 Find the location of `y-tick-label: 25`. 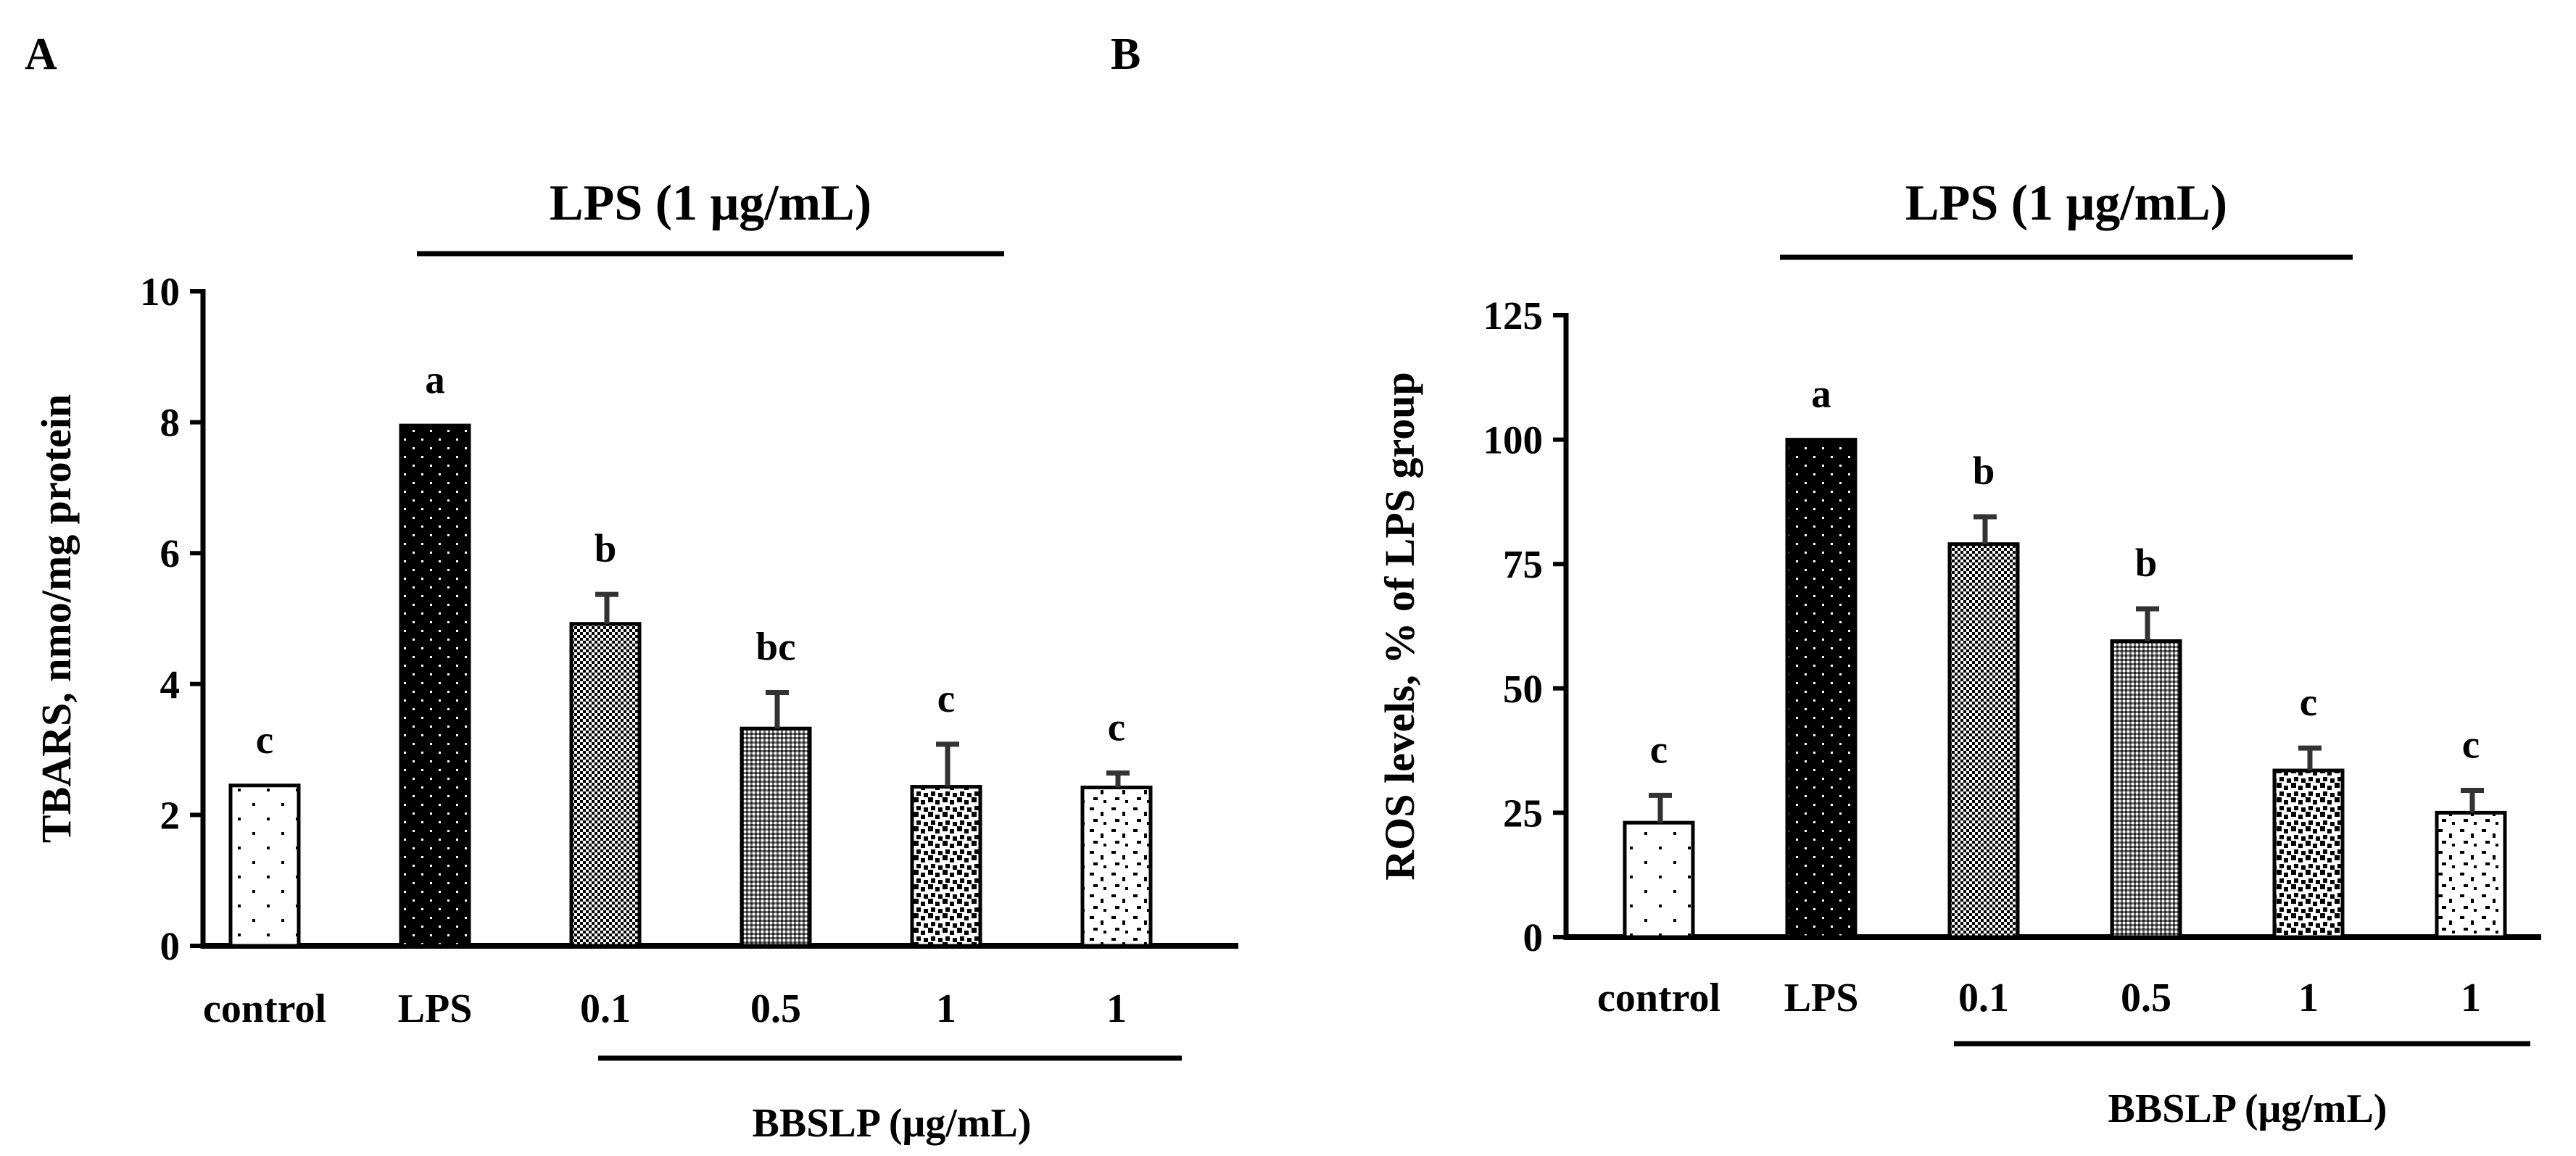

y-tick-label: 25 is located at coordinates (1523, 813).